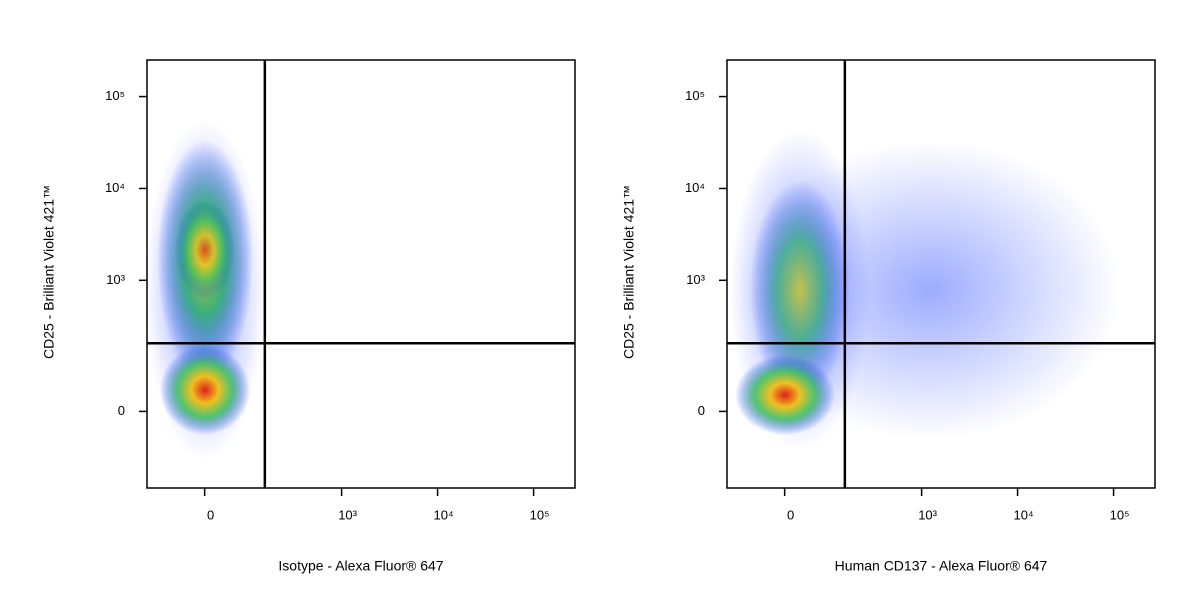 This screenshot has width=1200, height=600. Describe the element at coordinates (205, 290) in the screenshot. I see `density-left` at that location.